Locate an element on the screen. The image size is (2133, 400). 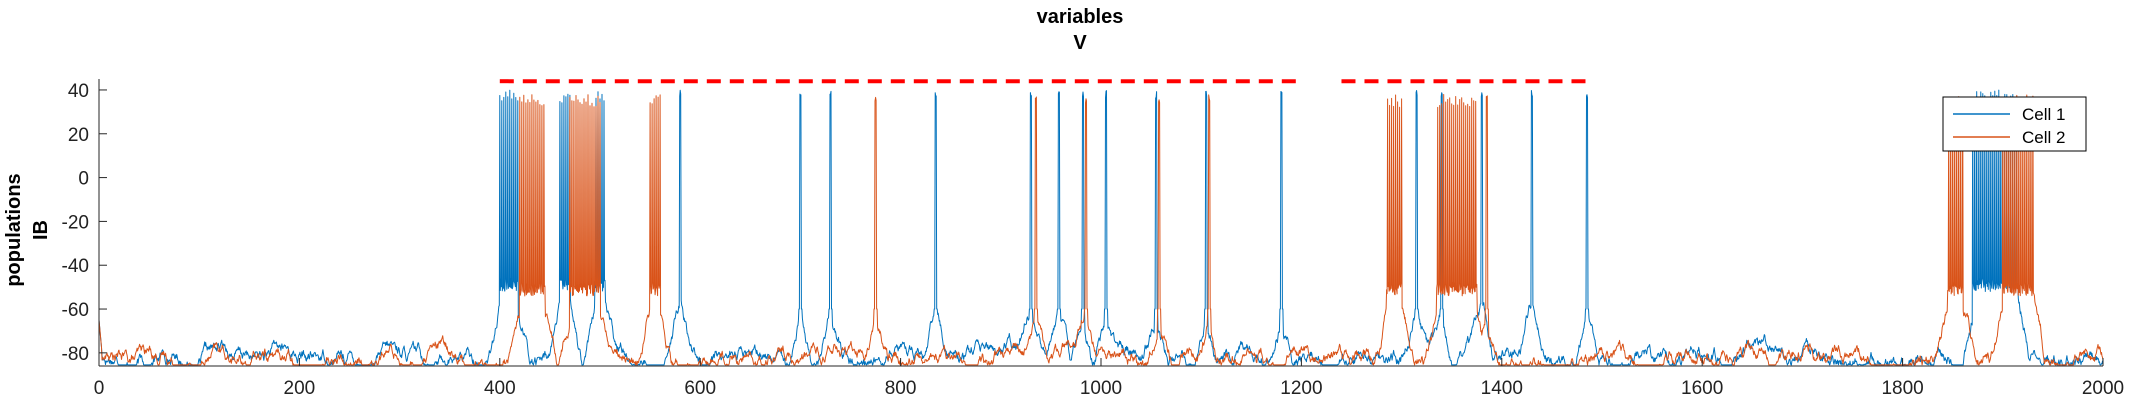
y-tick-label: -60 is located at coordinates (75, 310).